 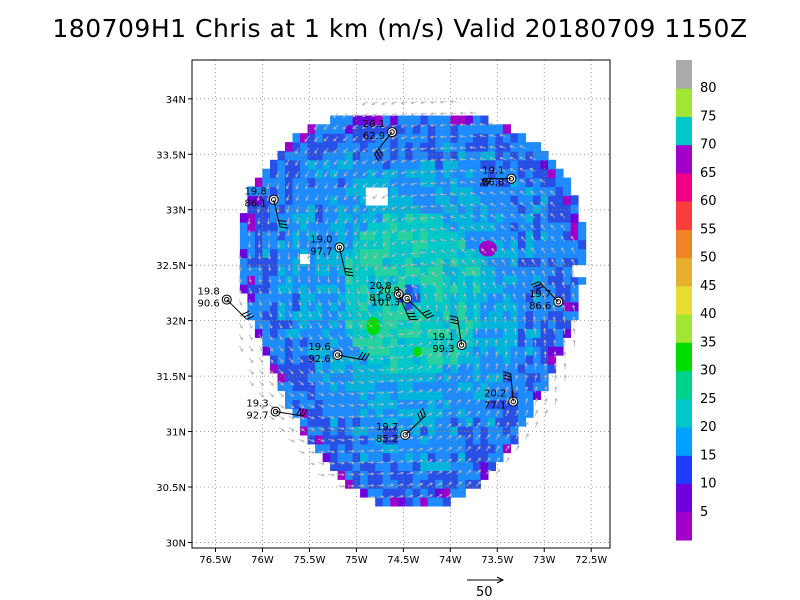 What do you see at coordinates (176, 211) in the screenshot?
I see `latitude-tick-label: 33N` at bounding box center [176, 211].